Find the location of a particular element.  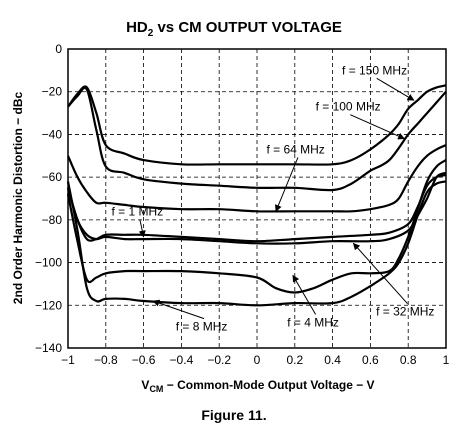

chart-title-rest: vs CM OUTPUT VOLTAGE is located at coordinates (247, 27).